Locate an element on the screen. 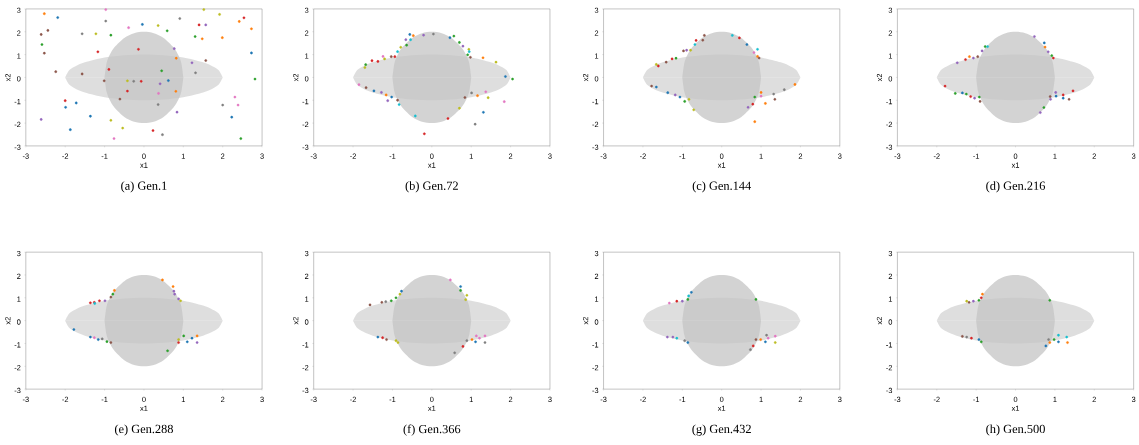 The image size is (1139, 445). text: (c) Gen.144 is located at coordinates (722, 187).